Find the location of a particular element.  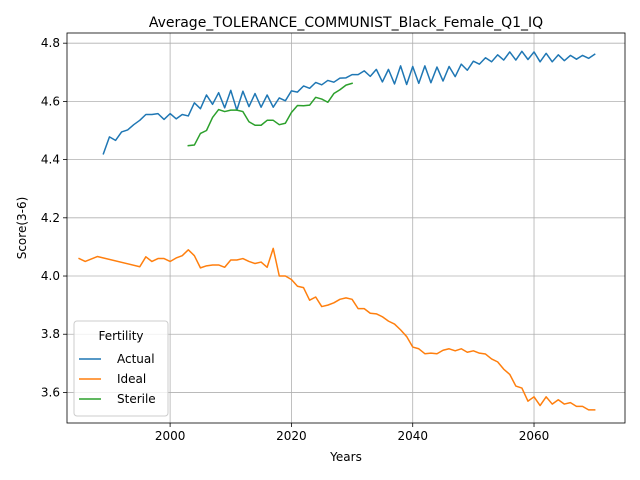

x-tick-label: 2020 is located at coordinates (291, 436).